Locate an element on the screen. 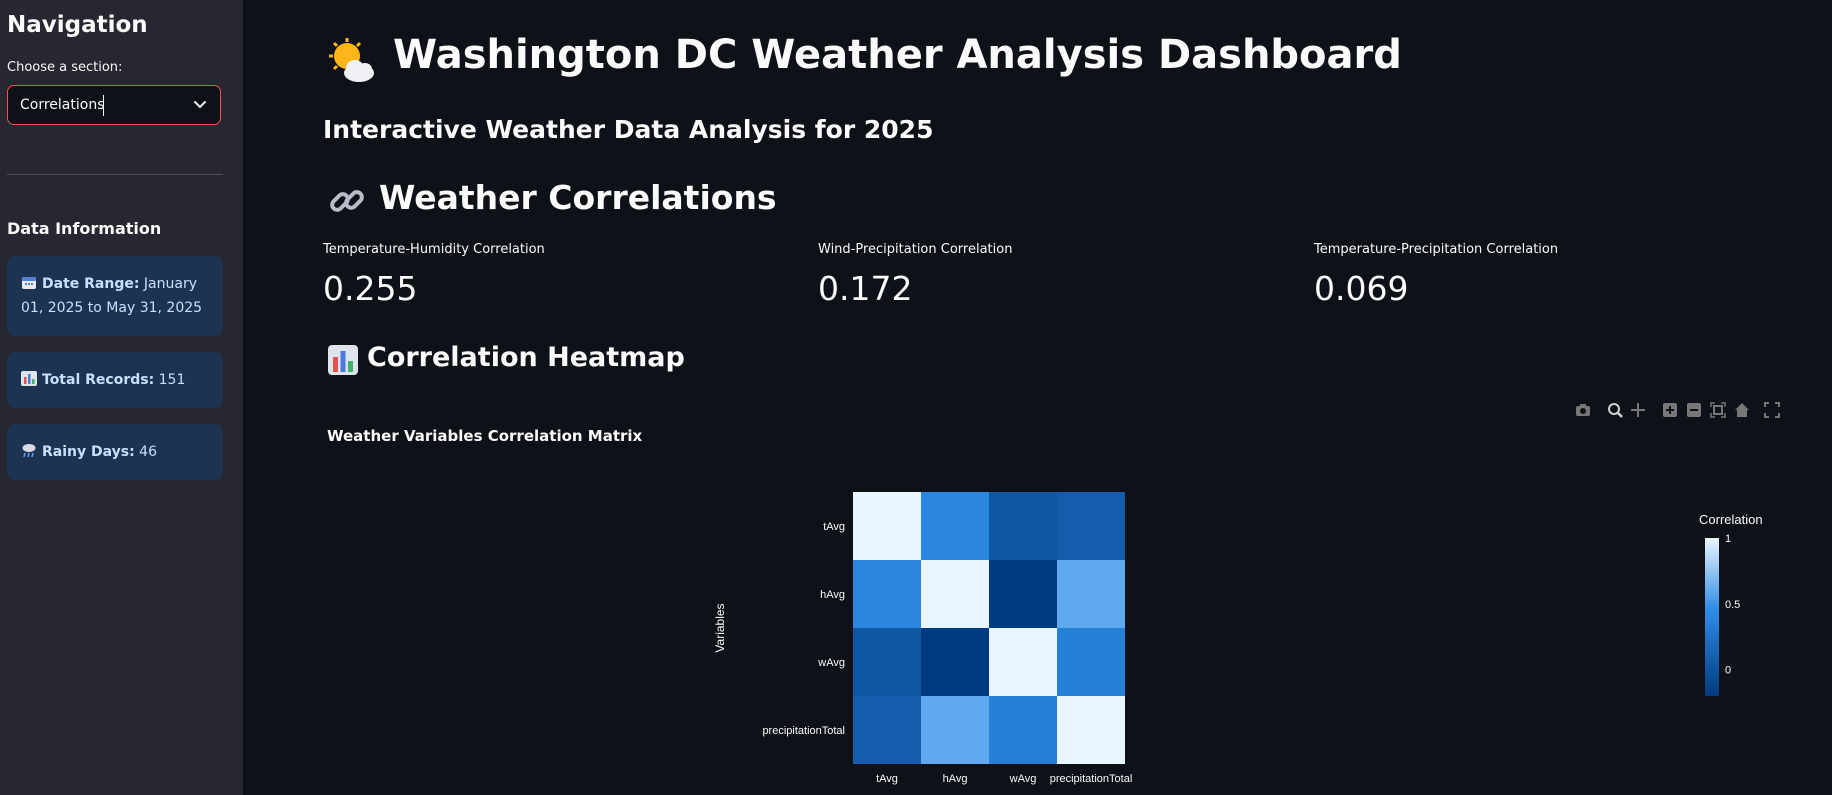 Image resolution: width=1832 pixels, height=795 pixels. autoscale-icon is located at coordinates (1718, 410).